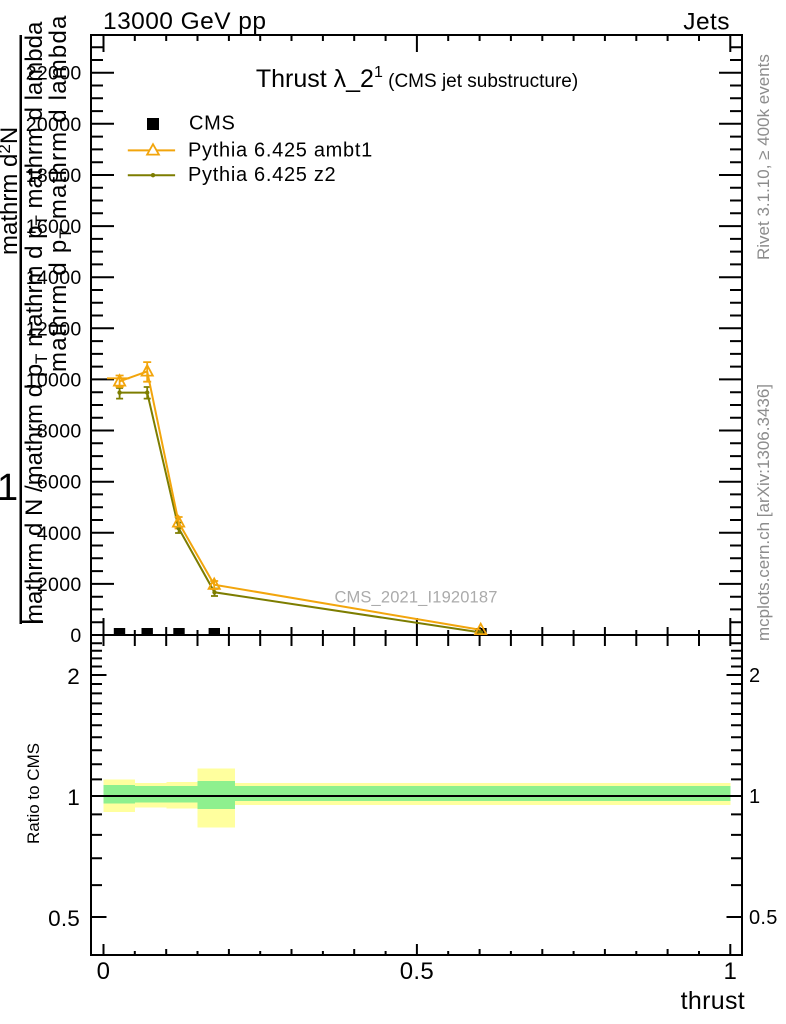  Describe the element at coordinates (54, 176) in the screenshot. I see `svg-text: 18000` at that location.